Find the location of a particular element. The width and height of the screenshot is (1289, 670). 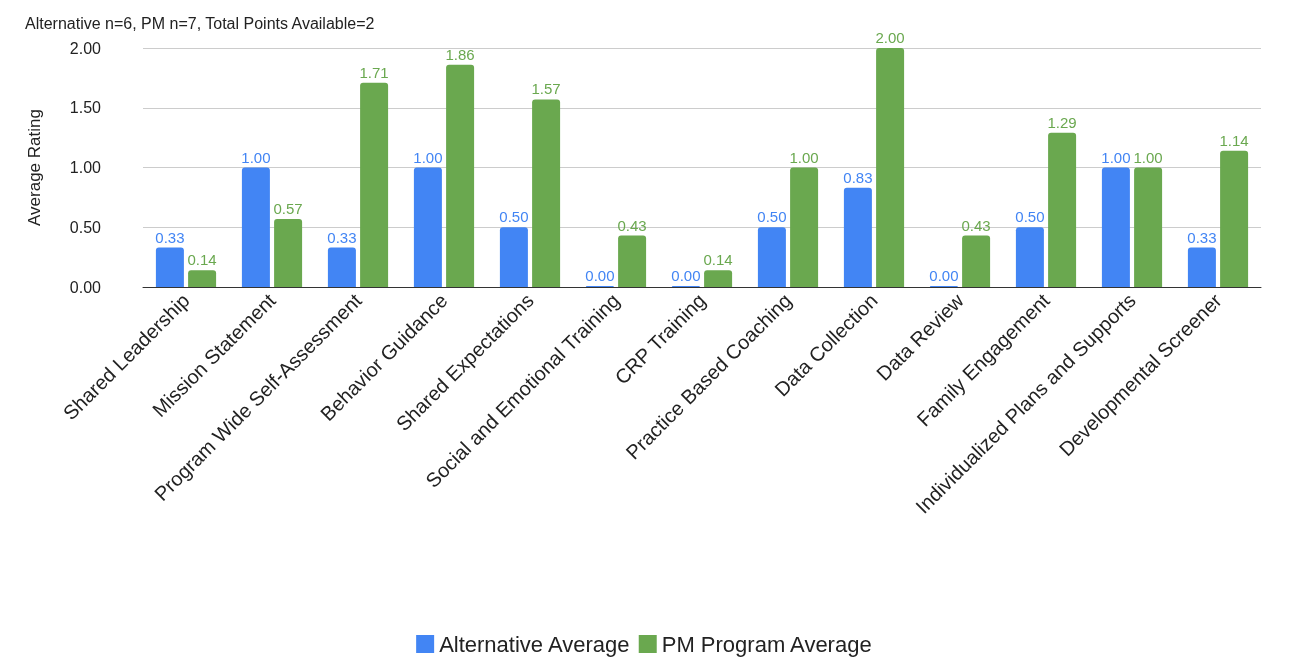

y-tick-label: 1.50 is located at coordinates (85, 108).